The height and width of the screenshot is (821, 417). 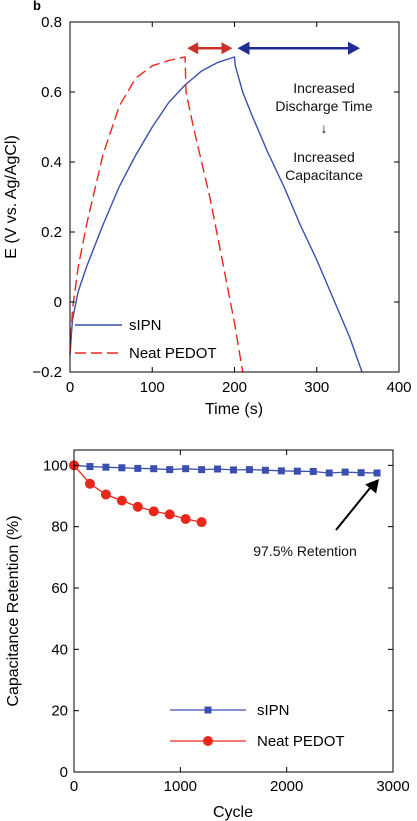 I want to click on red-arrow-head-right, so click(x=227, y=48).